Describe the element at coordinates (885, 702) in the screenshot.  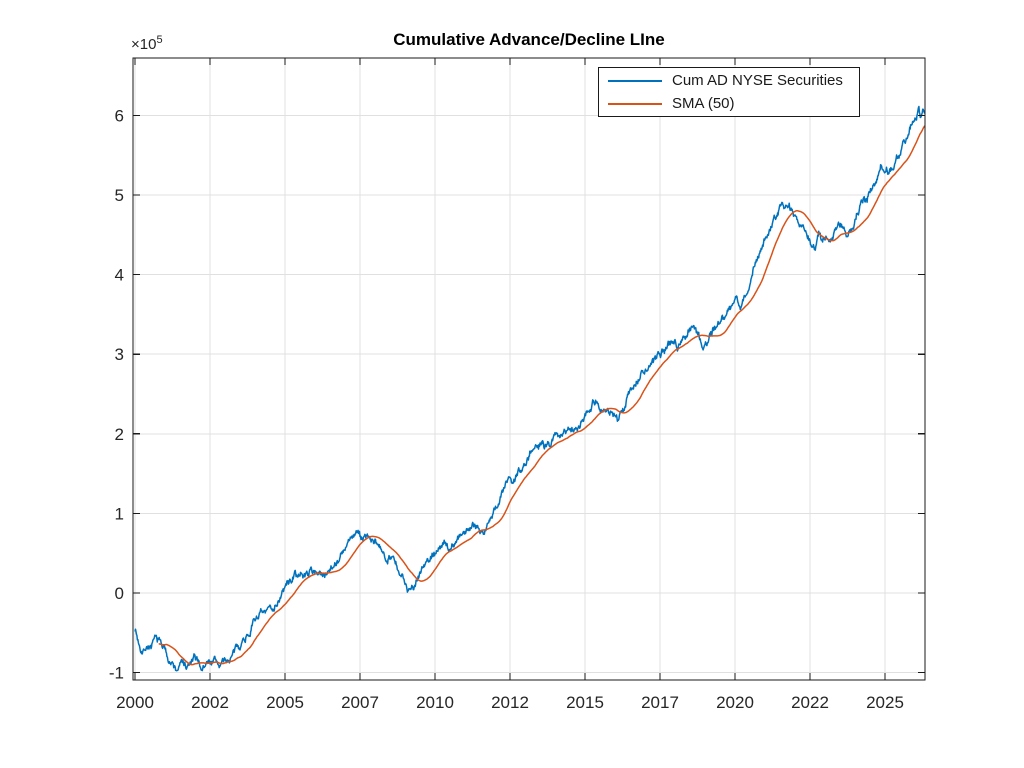
I see `x-tick-label: 2025` at that location.